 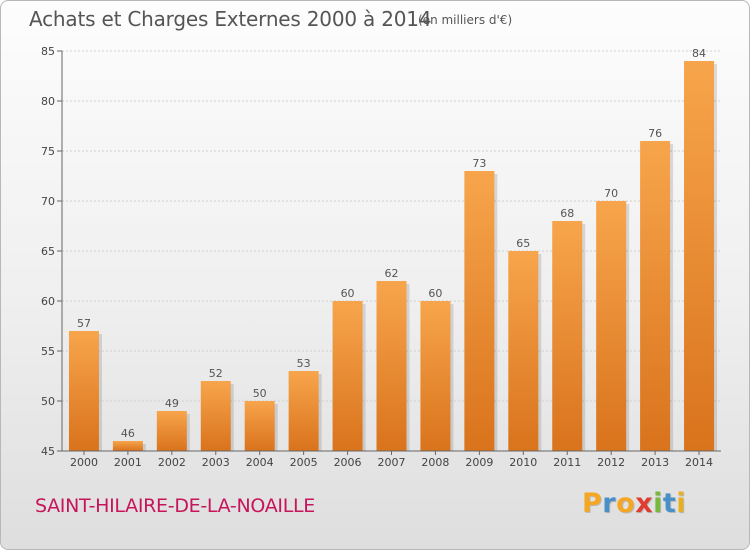 What do you see at coordinates (128, 433) in the screenshot?
I see `bar-value-label: 46` at bounding box center [128, 433].